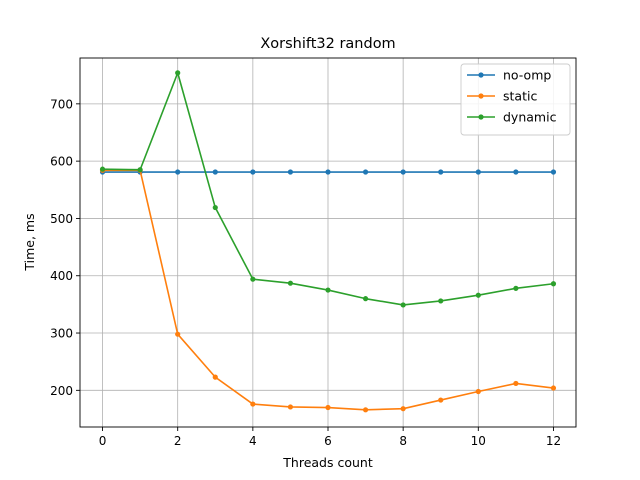 This screenshot has height=480, width=640. What do you see at coordinates (61, 391) in the screenshot?
I see `y-tick-label: 200` at bounding box center [61, 391].